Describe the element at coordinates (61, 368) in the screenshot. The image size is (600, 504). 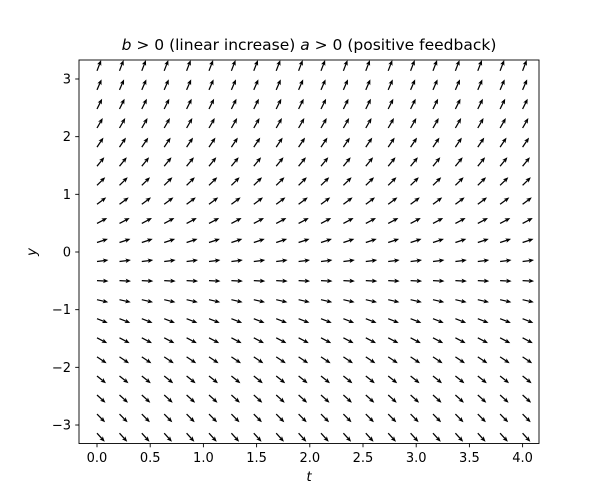
I see `y-tick-label: −2` at that location.